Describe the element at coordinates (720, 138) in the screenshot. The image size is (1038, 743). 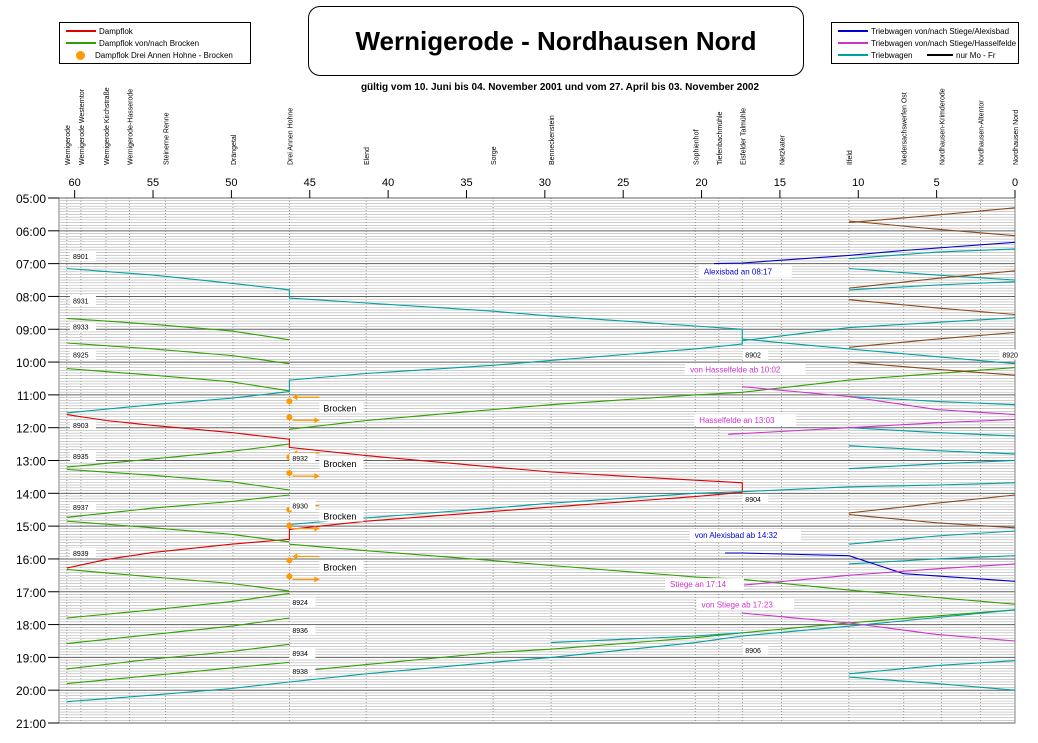
I see `station-name: Tiefenbachmühle` at that location.